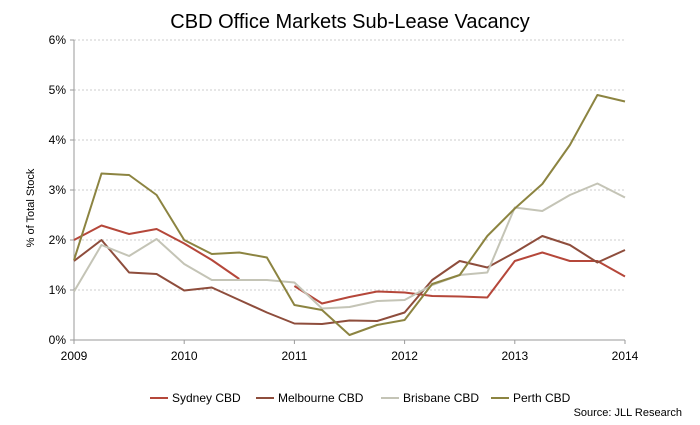 The width and height of the screenshot is (700, 425). I want to click on x-tick-label: 2014, so click(625, 356).